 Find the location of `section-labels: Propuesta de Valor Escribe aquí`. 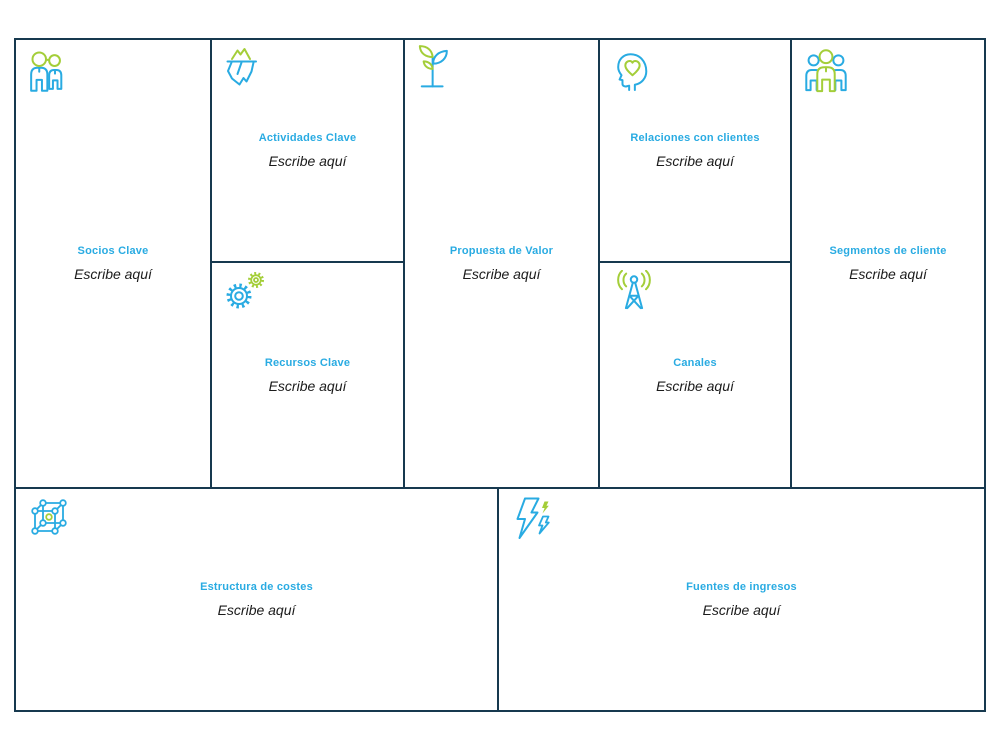

section-labels: Propuesta de Valor Escribe aquí is located at coordinates (501, 263).